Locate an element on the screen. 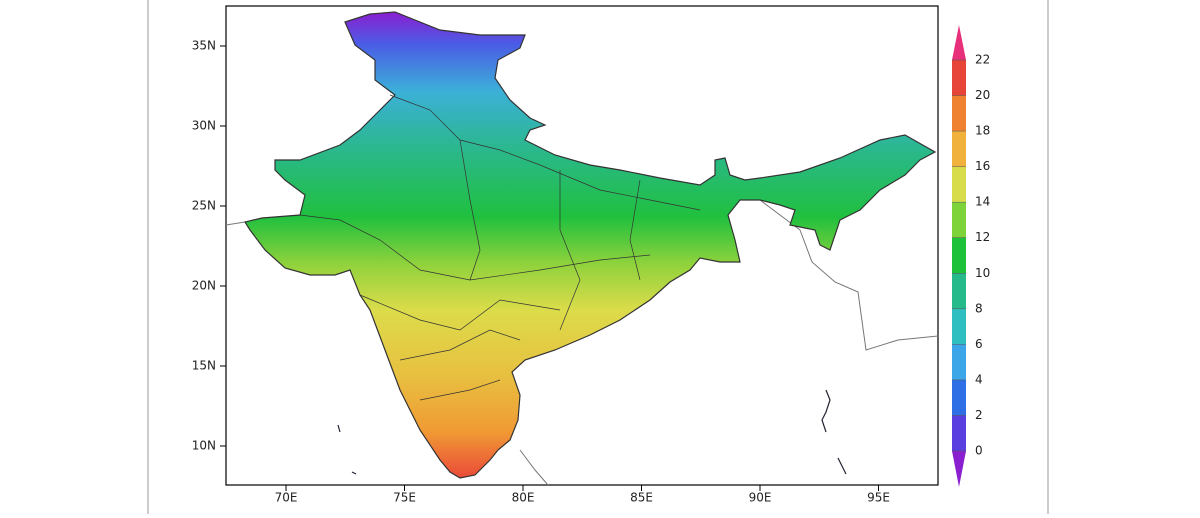 The width and height of the screenshot is (1200, 518). lat-tick-label: 30N is located at coordinates (204, 126).